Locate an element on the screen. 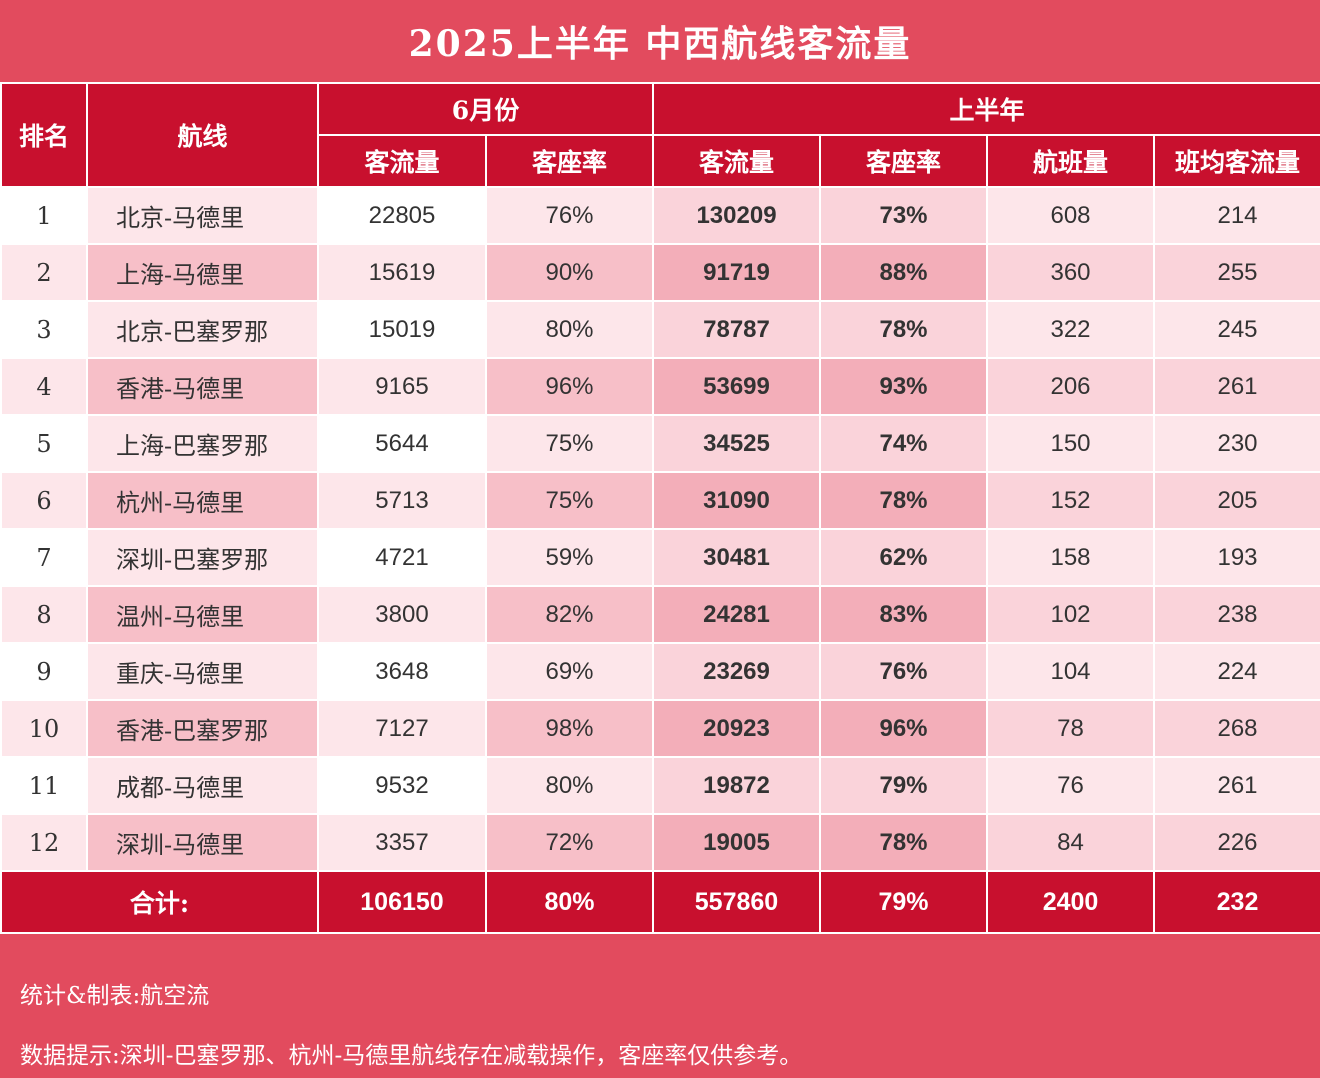 The image size is (1320, 1078). cell-flights: 322 is located at coordinates (1070, 329).